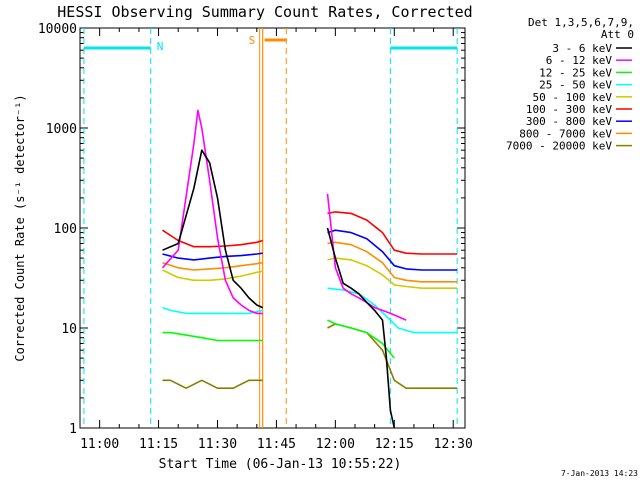 Image resolution: width=640 pixels, height=480 pixels. What do you see at coordinates (575, 72) in the screenshot?
I see `legend-label: 12 - 25 keV` at bounding box center [575, 72].